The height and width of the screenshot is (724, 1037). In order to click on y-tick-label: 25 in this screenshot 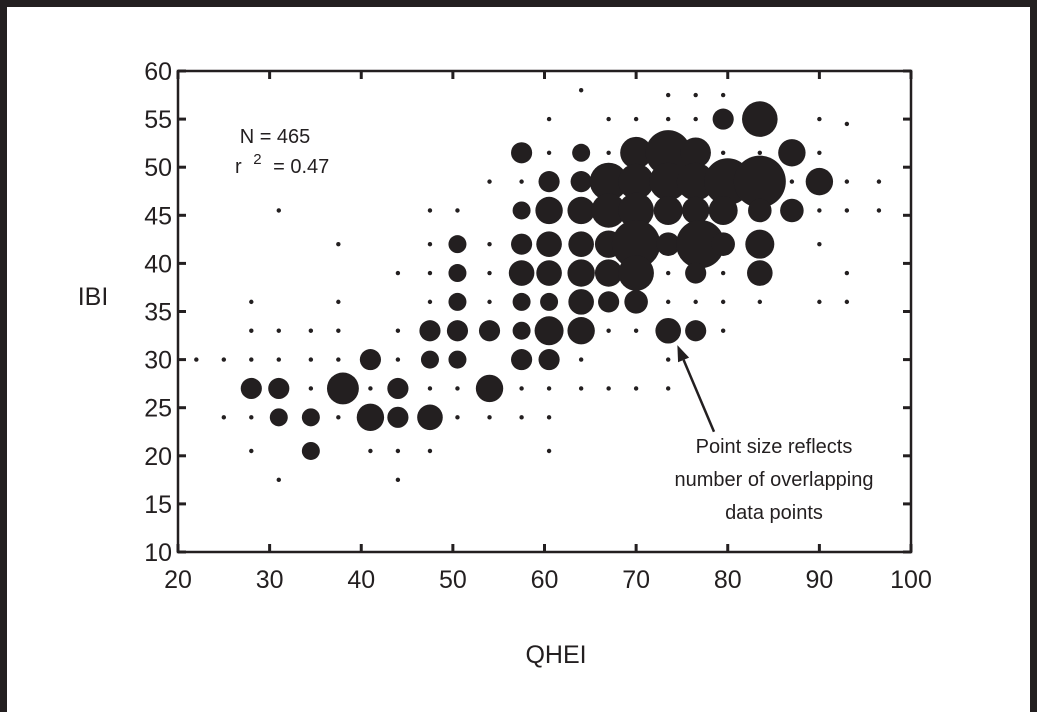, I will do `click(158, 409)`.